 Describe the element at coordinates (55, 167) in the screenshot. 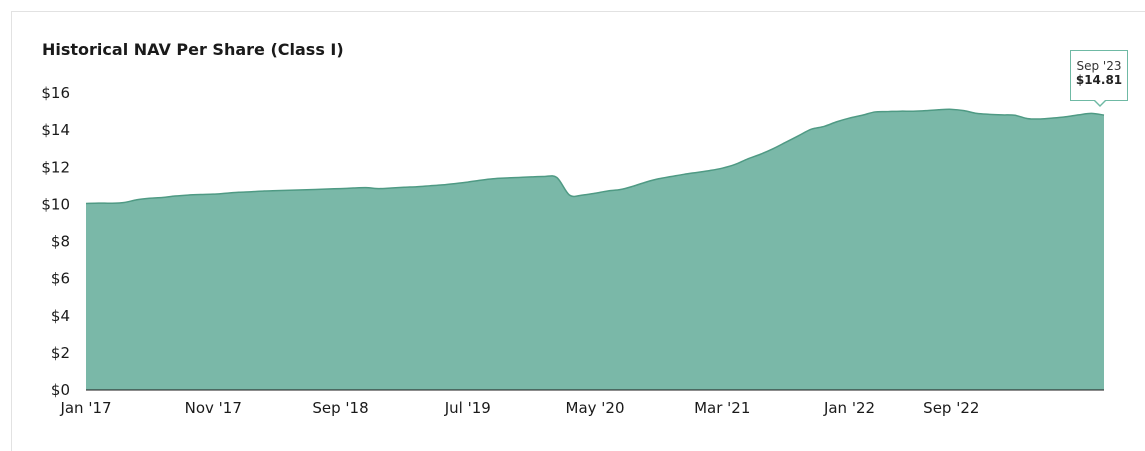

I see `y-tick-label: $12` at that location.